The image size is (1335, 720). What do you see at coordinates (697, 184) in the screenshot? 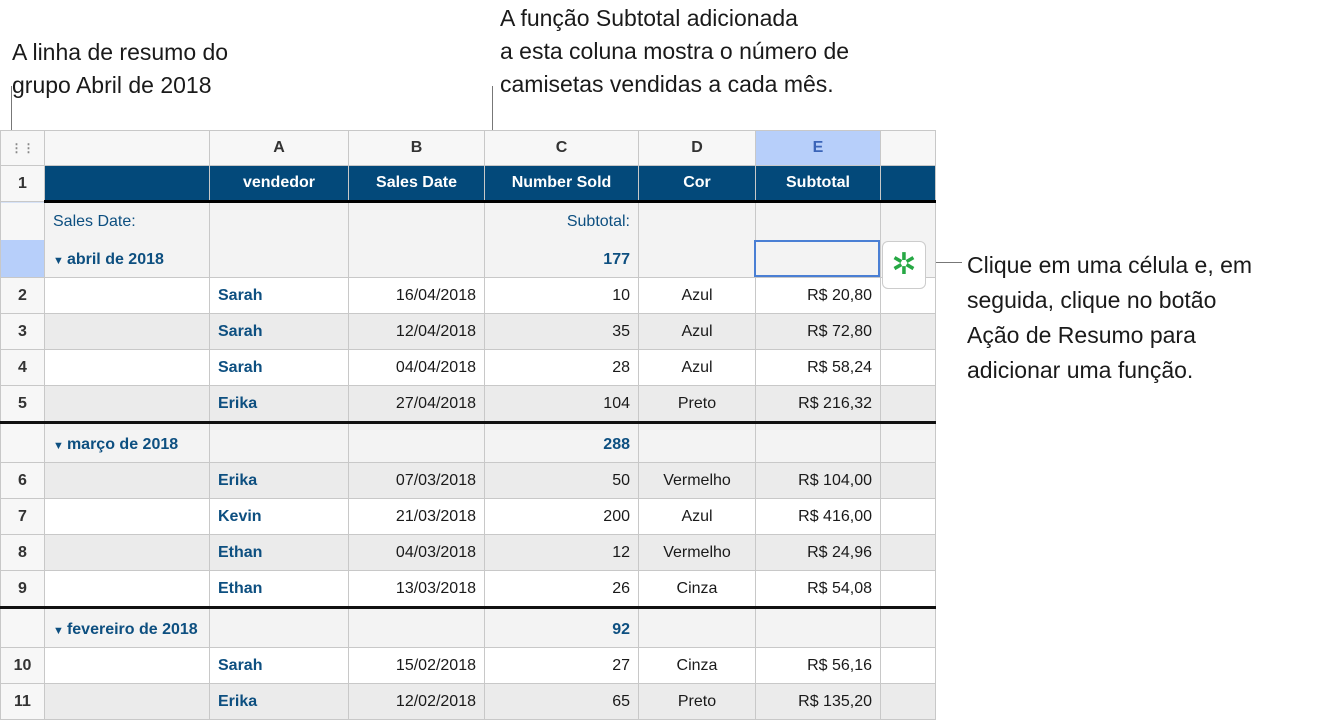
I see `header-cell-cor: Cor` at bounding box center [697, 184].